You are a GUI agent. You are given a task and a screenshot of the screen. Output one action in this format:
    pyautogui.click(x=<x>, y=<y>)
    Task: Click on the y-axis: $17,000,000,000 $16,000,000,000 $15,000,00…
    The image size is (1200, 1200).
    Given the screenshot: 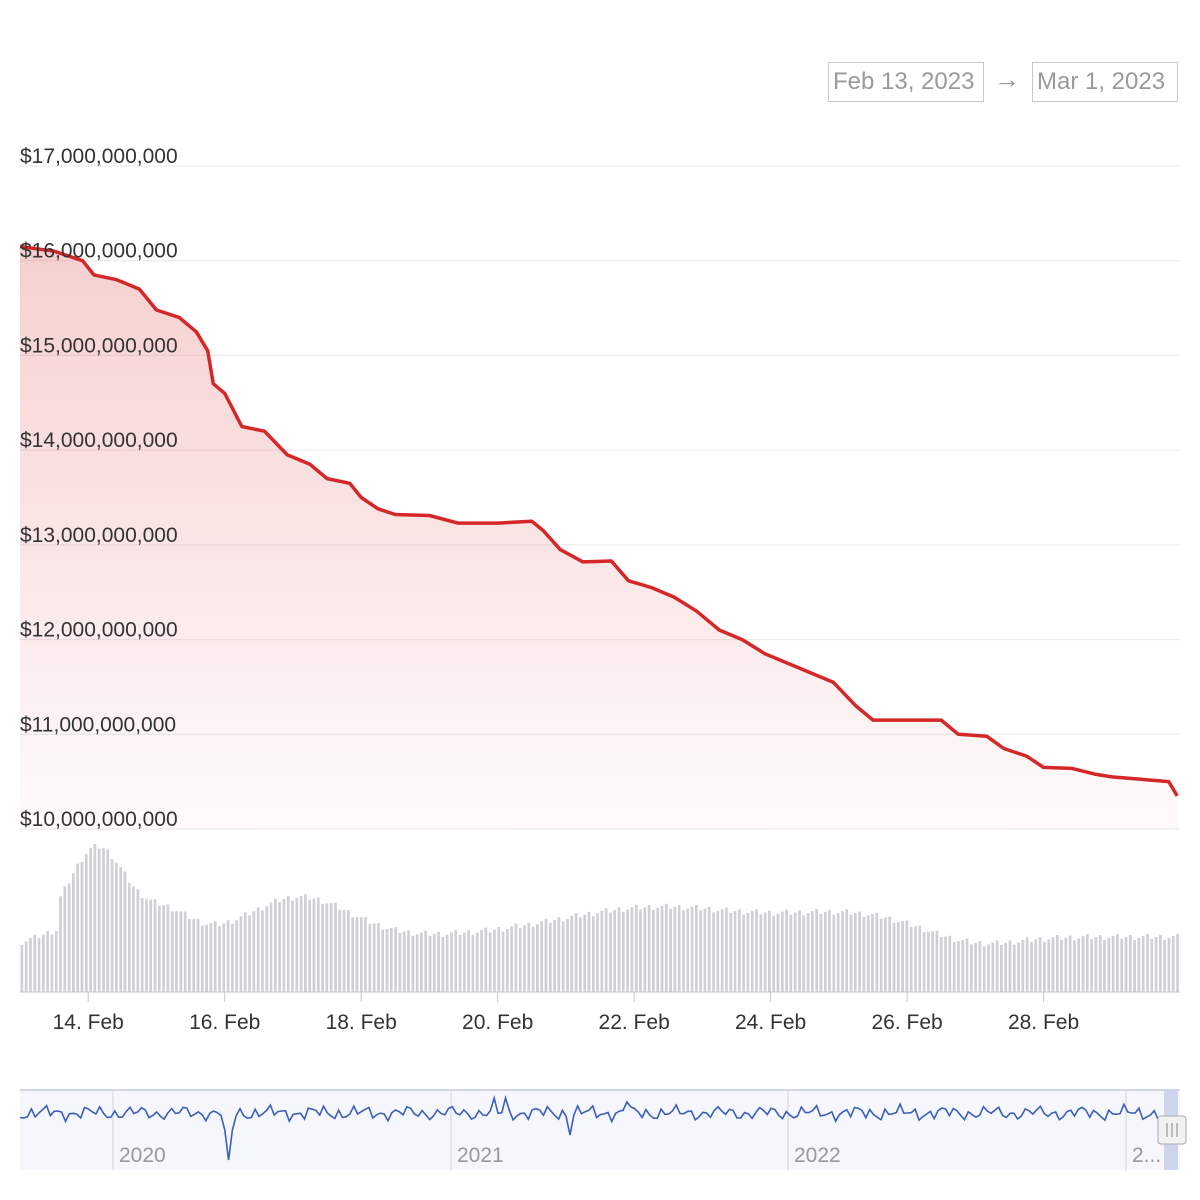 What is the action you would take?
    pyautogui.click(x=99, y=488)
    